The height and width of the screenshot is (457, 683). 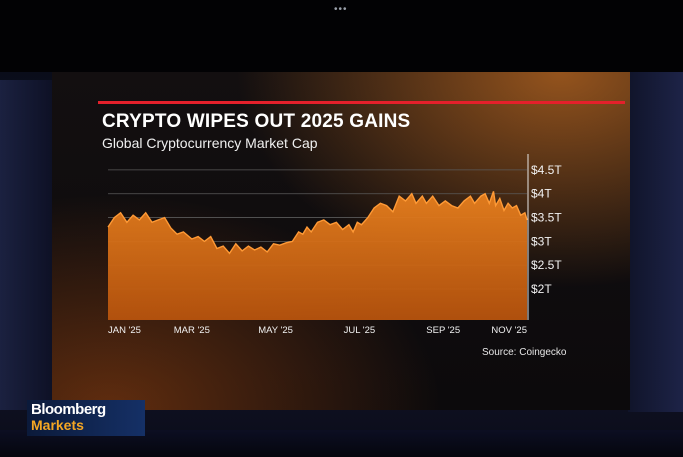 I want to click on market-cap-line, so click(x=317, y=223).